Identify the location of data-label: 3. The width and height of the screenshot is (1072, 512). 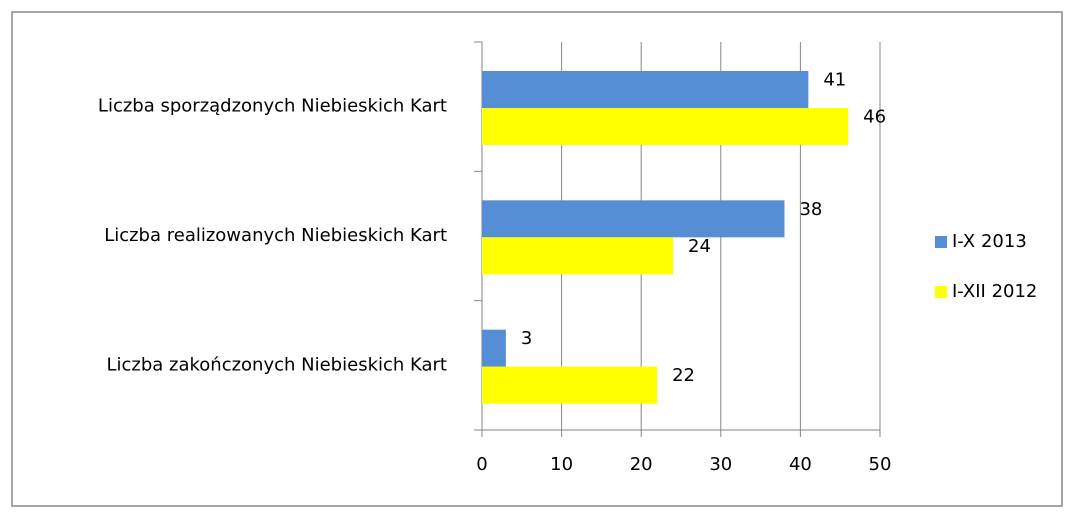
(526, 338).